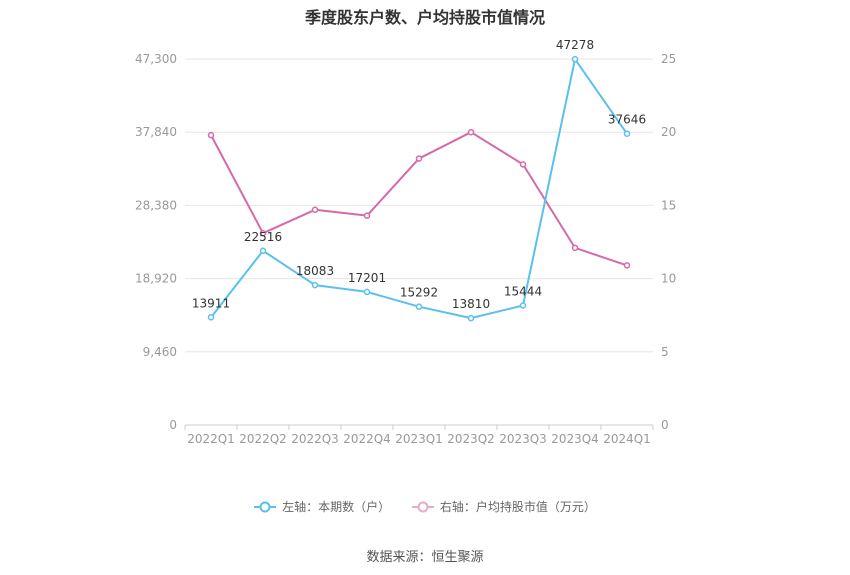  I want to click on x-axis-tick-label: 2024Q1, so click(627, 439).